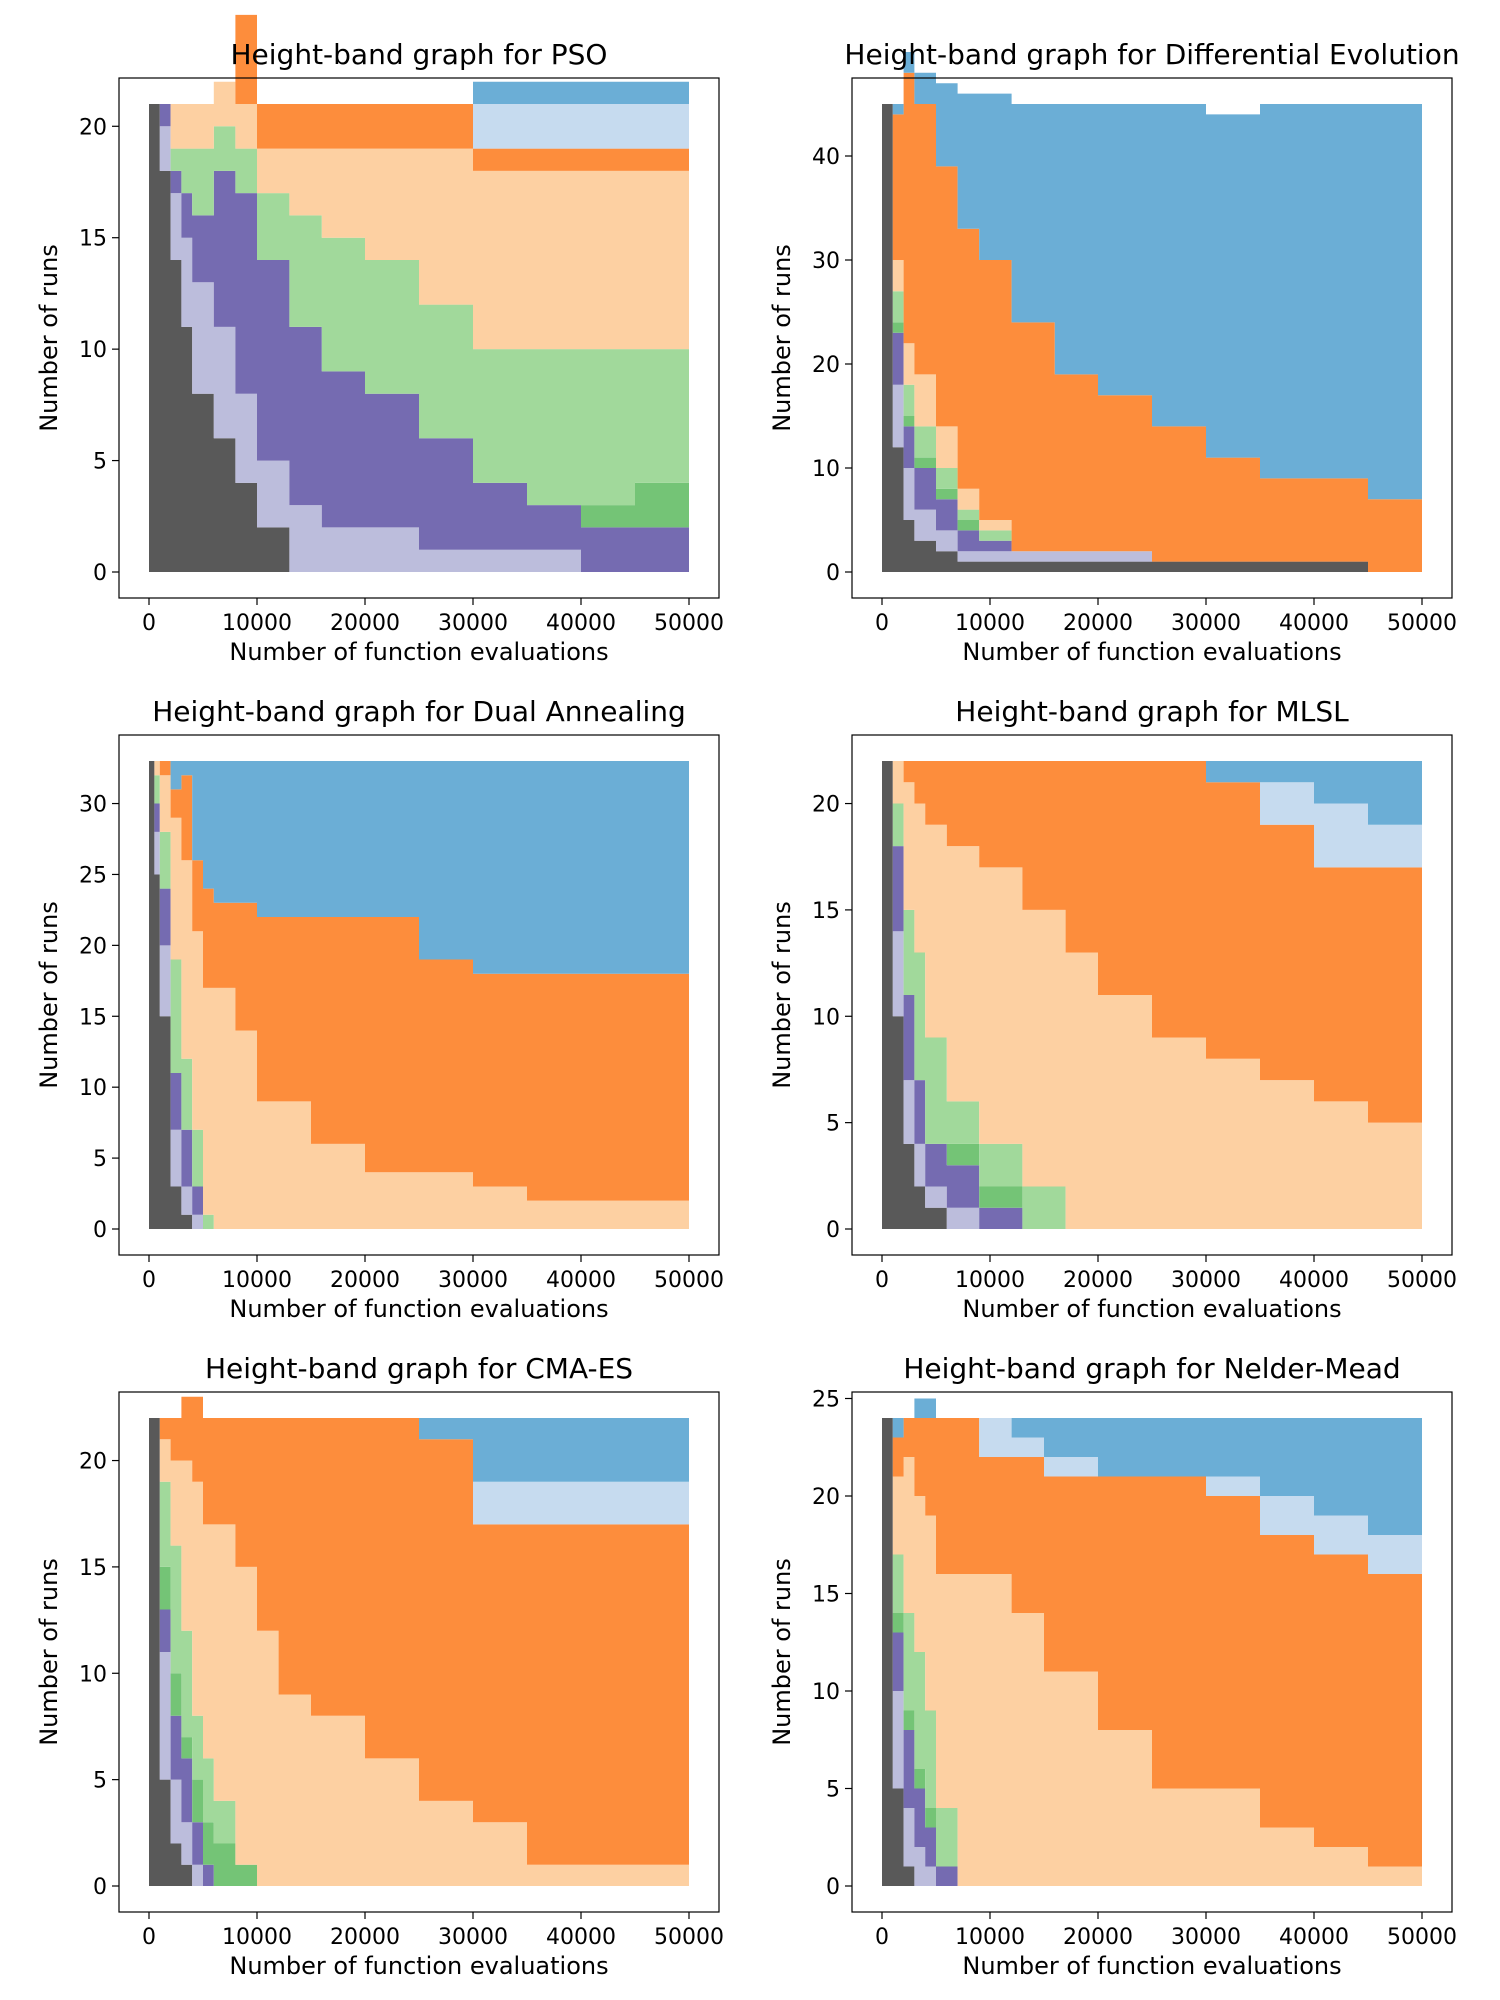  What do you see at coordinates (419, 54) in the screenshot?
I see `chart-title: Height-band graph for PSO` at bounding box center [419, 54].